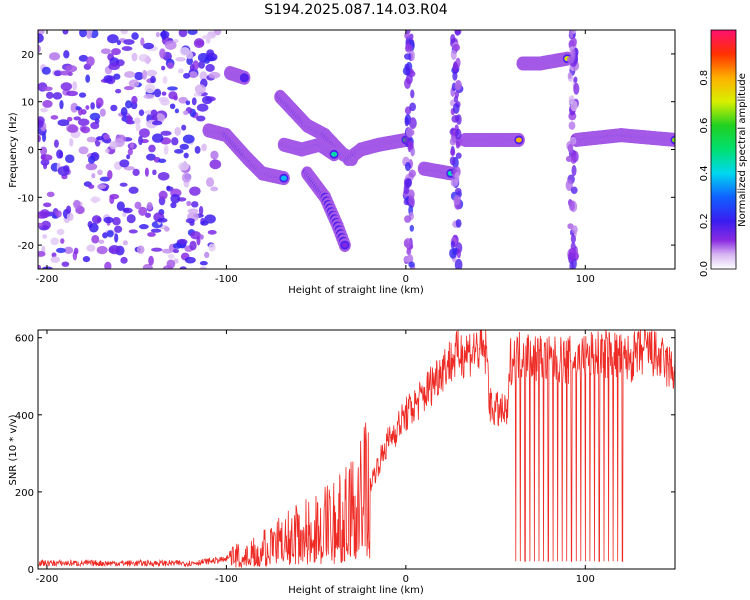  What do you see at coordinates (406, 279) in the screenshot?
I see `x-tick-label: 0` at bounding box center [406, 279].